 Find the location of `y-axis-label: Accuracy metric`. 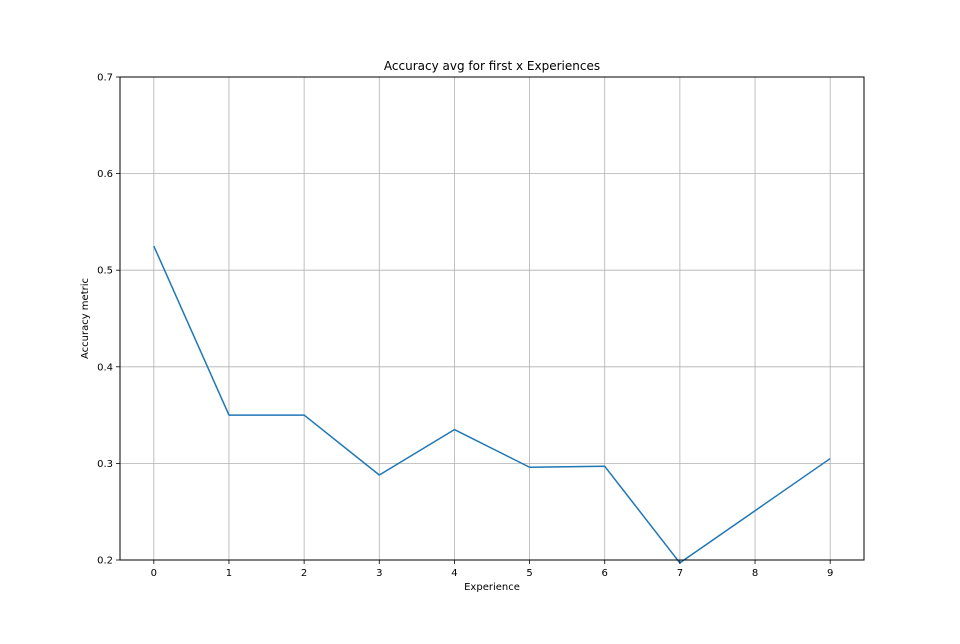

y-axis-label: Accuracy metric is located at coordinates (85, 318).